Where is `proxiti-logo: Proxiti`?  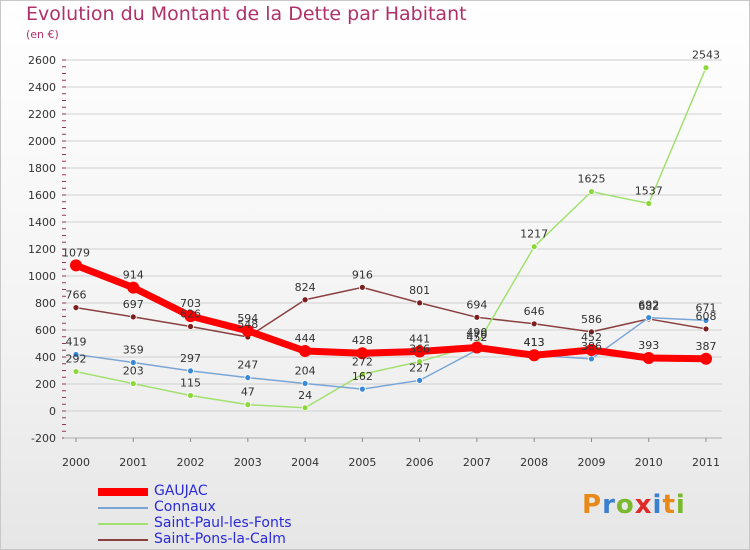 proxiti-logo: Proxiti is located at coordinates (634, 505).